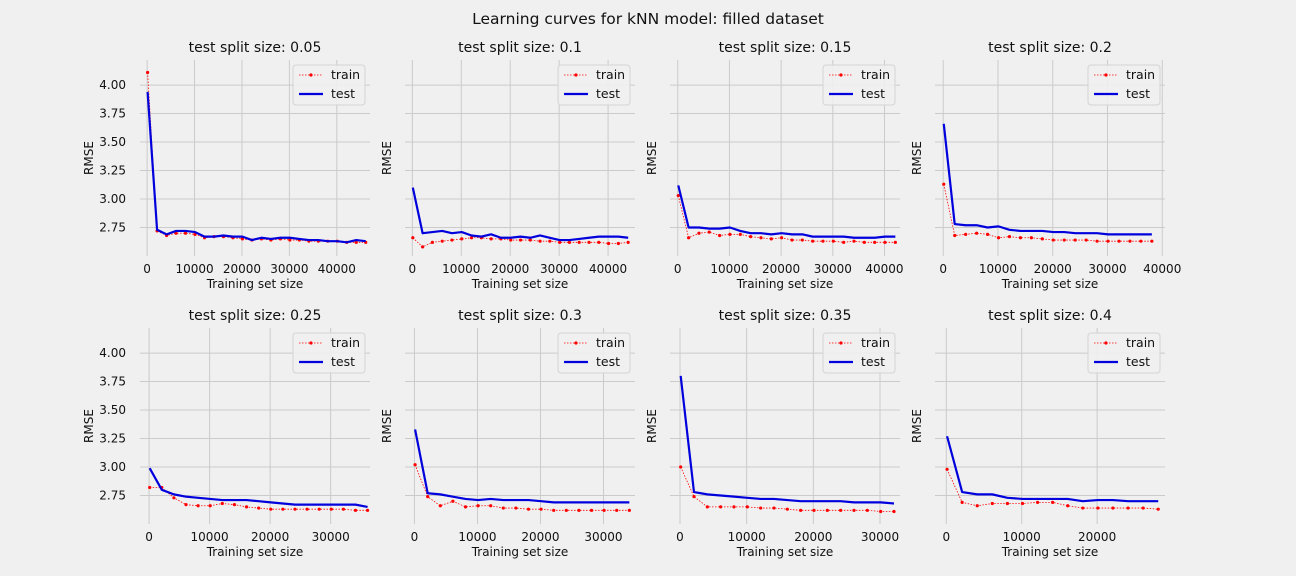  I want to click on y-tick-label: 3.25, so click(112, 439).